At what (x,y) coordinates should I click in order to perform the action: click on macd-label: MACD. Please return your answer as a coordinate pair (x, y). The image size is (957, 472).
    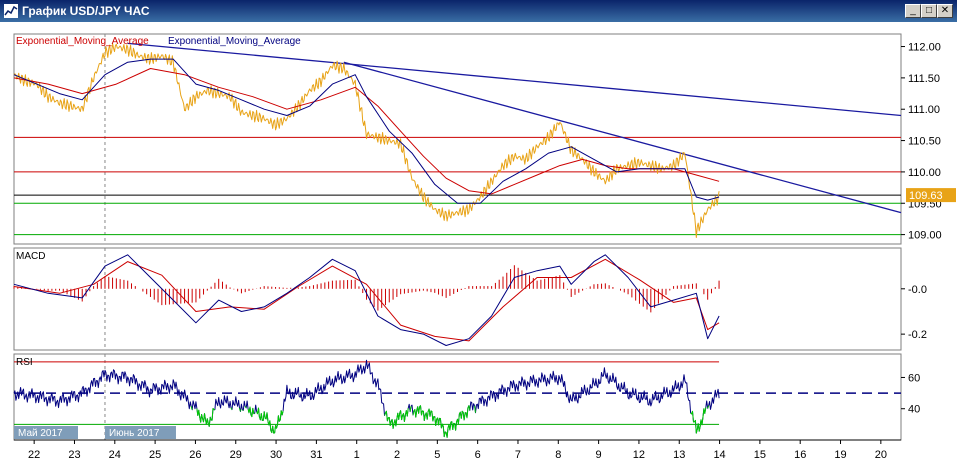
    Looking at the image, I should click on (30, 256).